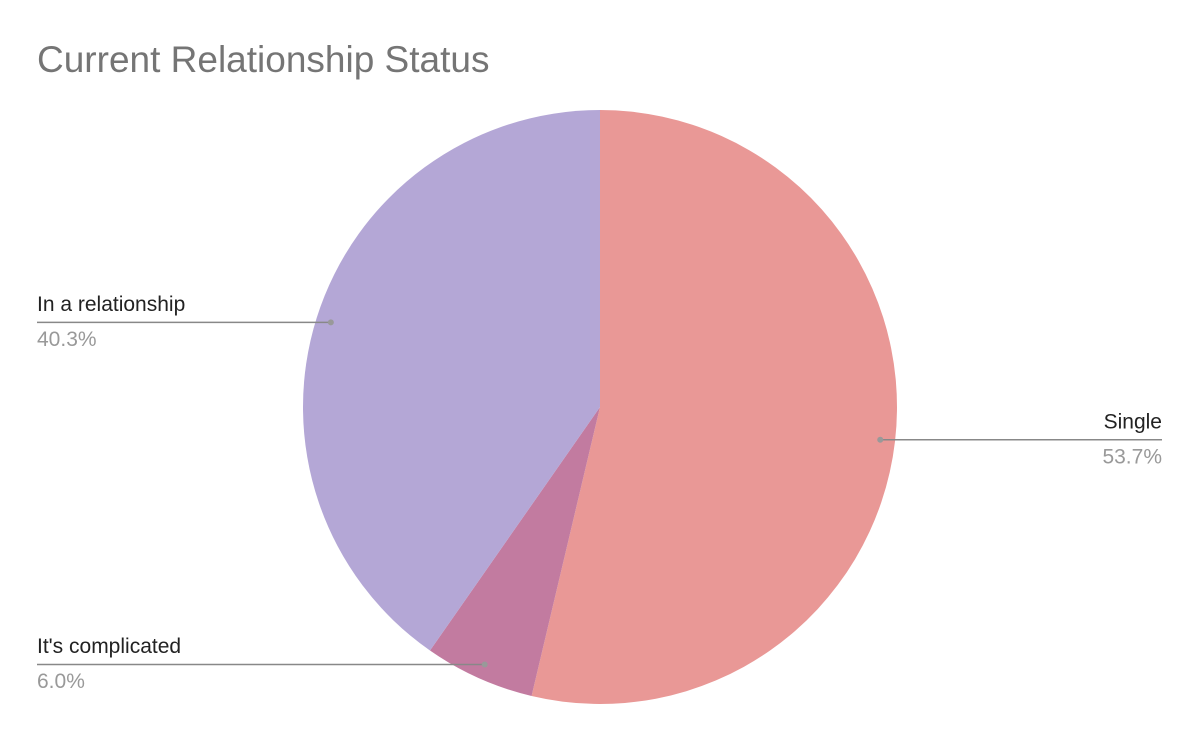 Image resolution: width=1200 pixels, height=742 pixels. What do you see at coordinates (1132, 456) in the screenshot?
I see `slice-value-label: 53.7%` at bounding box center [1132, 456].